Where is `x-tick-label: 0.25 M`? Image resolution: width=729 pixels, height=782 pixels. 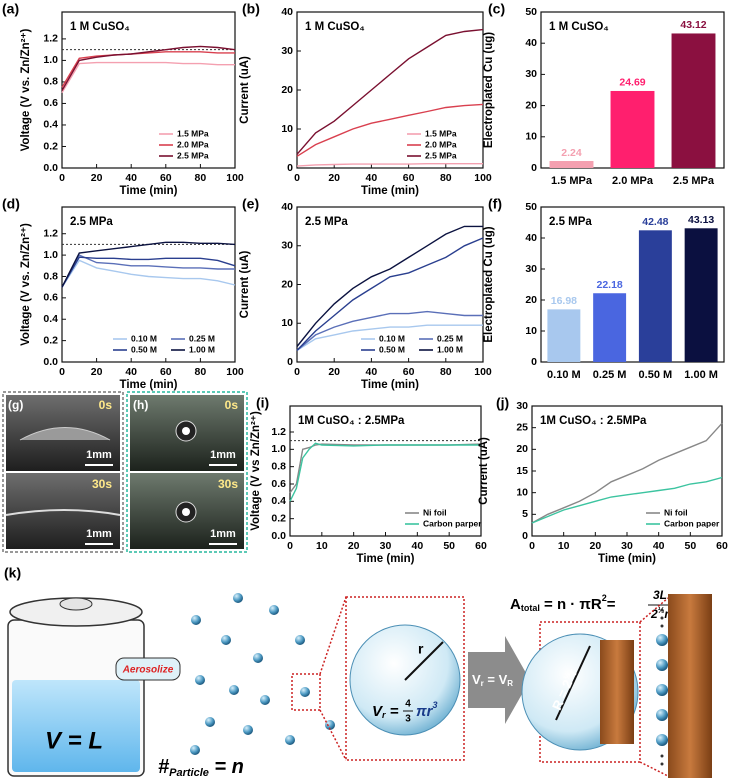 x-tick-label: 0.25 M is located at coordinates (610, 375).